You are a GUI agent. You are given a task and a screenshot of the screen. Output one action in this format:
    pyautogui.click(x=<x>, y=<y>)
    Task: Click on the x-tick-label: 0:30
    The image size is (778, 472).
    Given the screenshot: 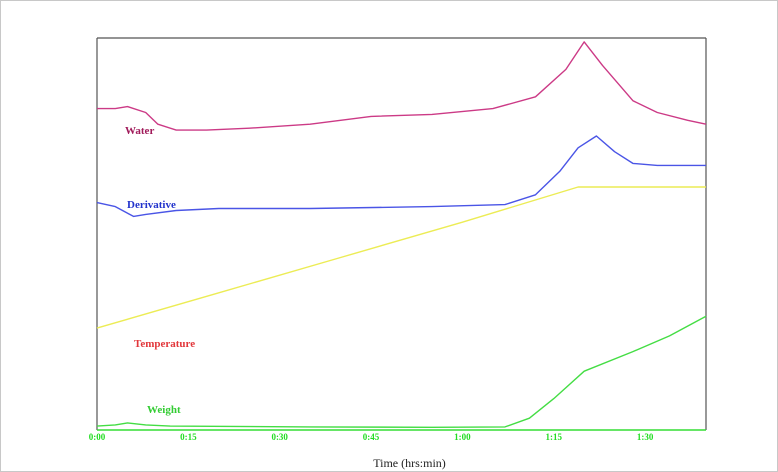 What is the action you would take?
    pyautogui.click(x=279, y=437)
    